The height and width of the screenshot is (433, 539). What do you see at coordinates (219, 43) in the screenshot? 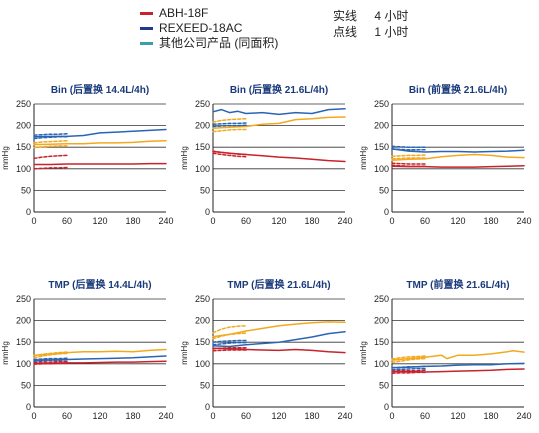
I see `legend-label: 其他公司产品 (同面积)` at bounding box center [219, 43].